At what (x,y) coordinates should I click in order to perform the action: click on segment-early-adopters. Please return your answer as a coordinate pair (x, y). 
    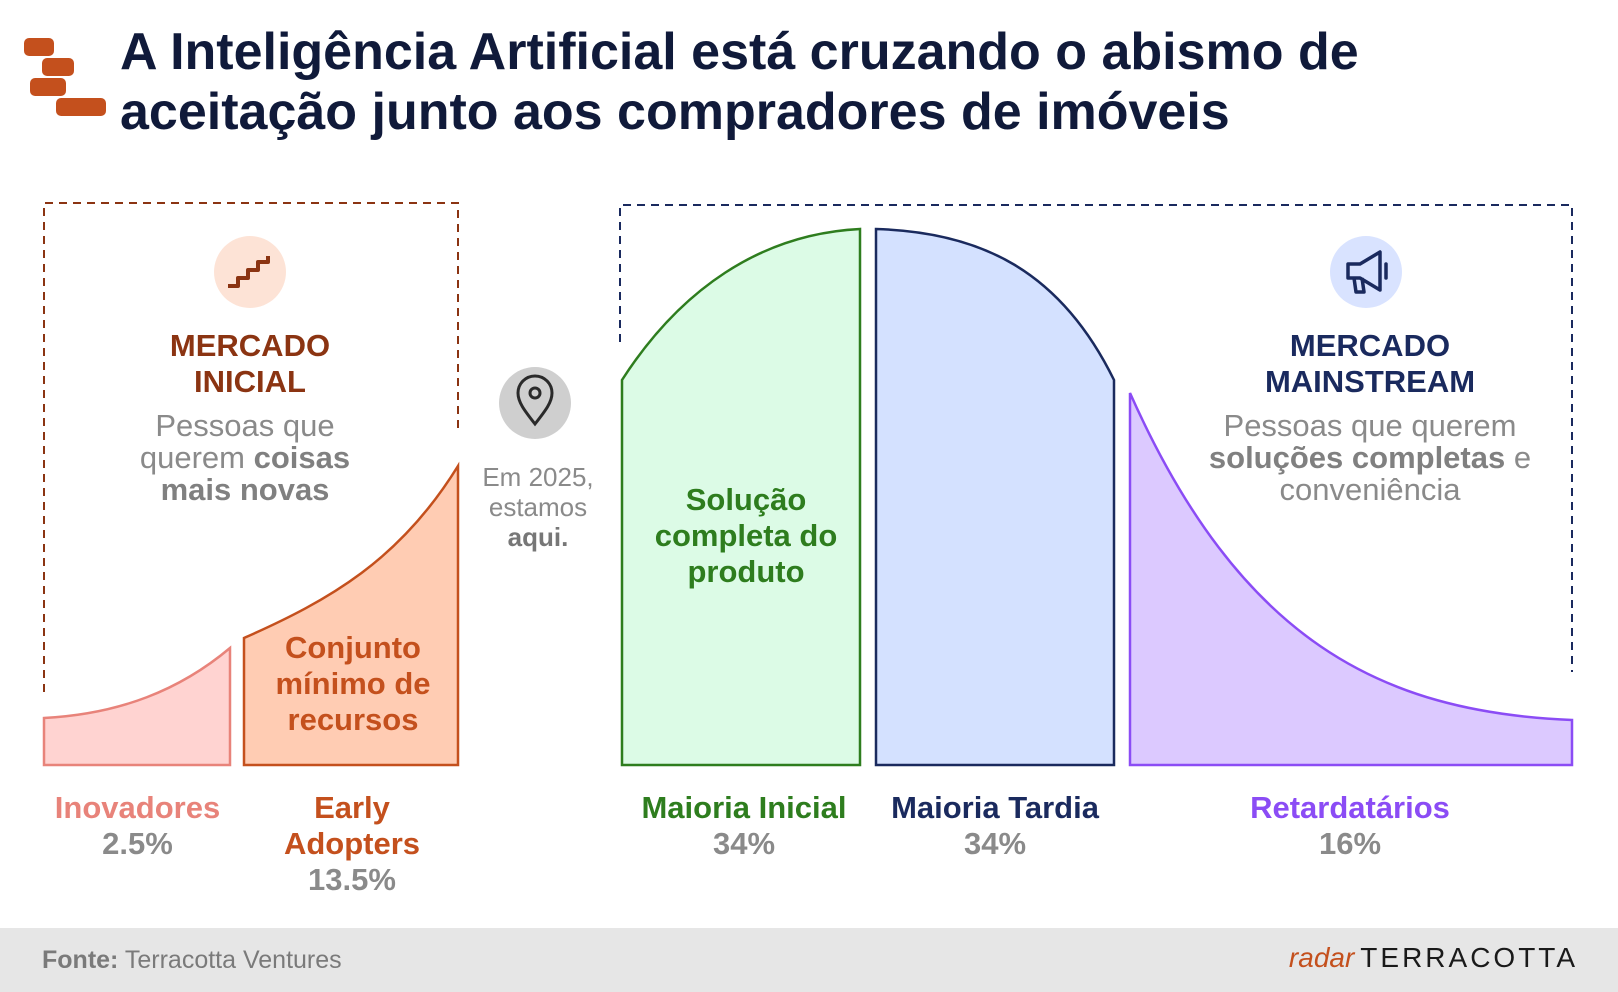
    Looking at the image, I should click on (351, 614).